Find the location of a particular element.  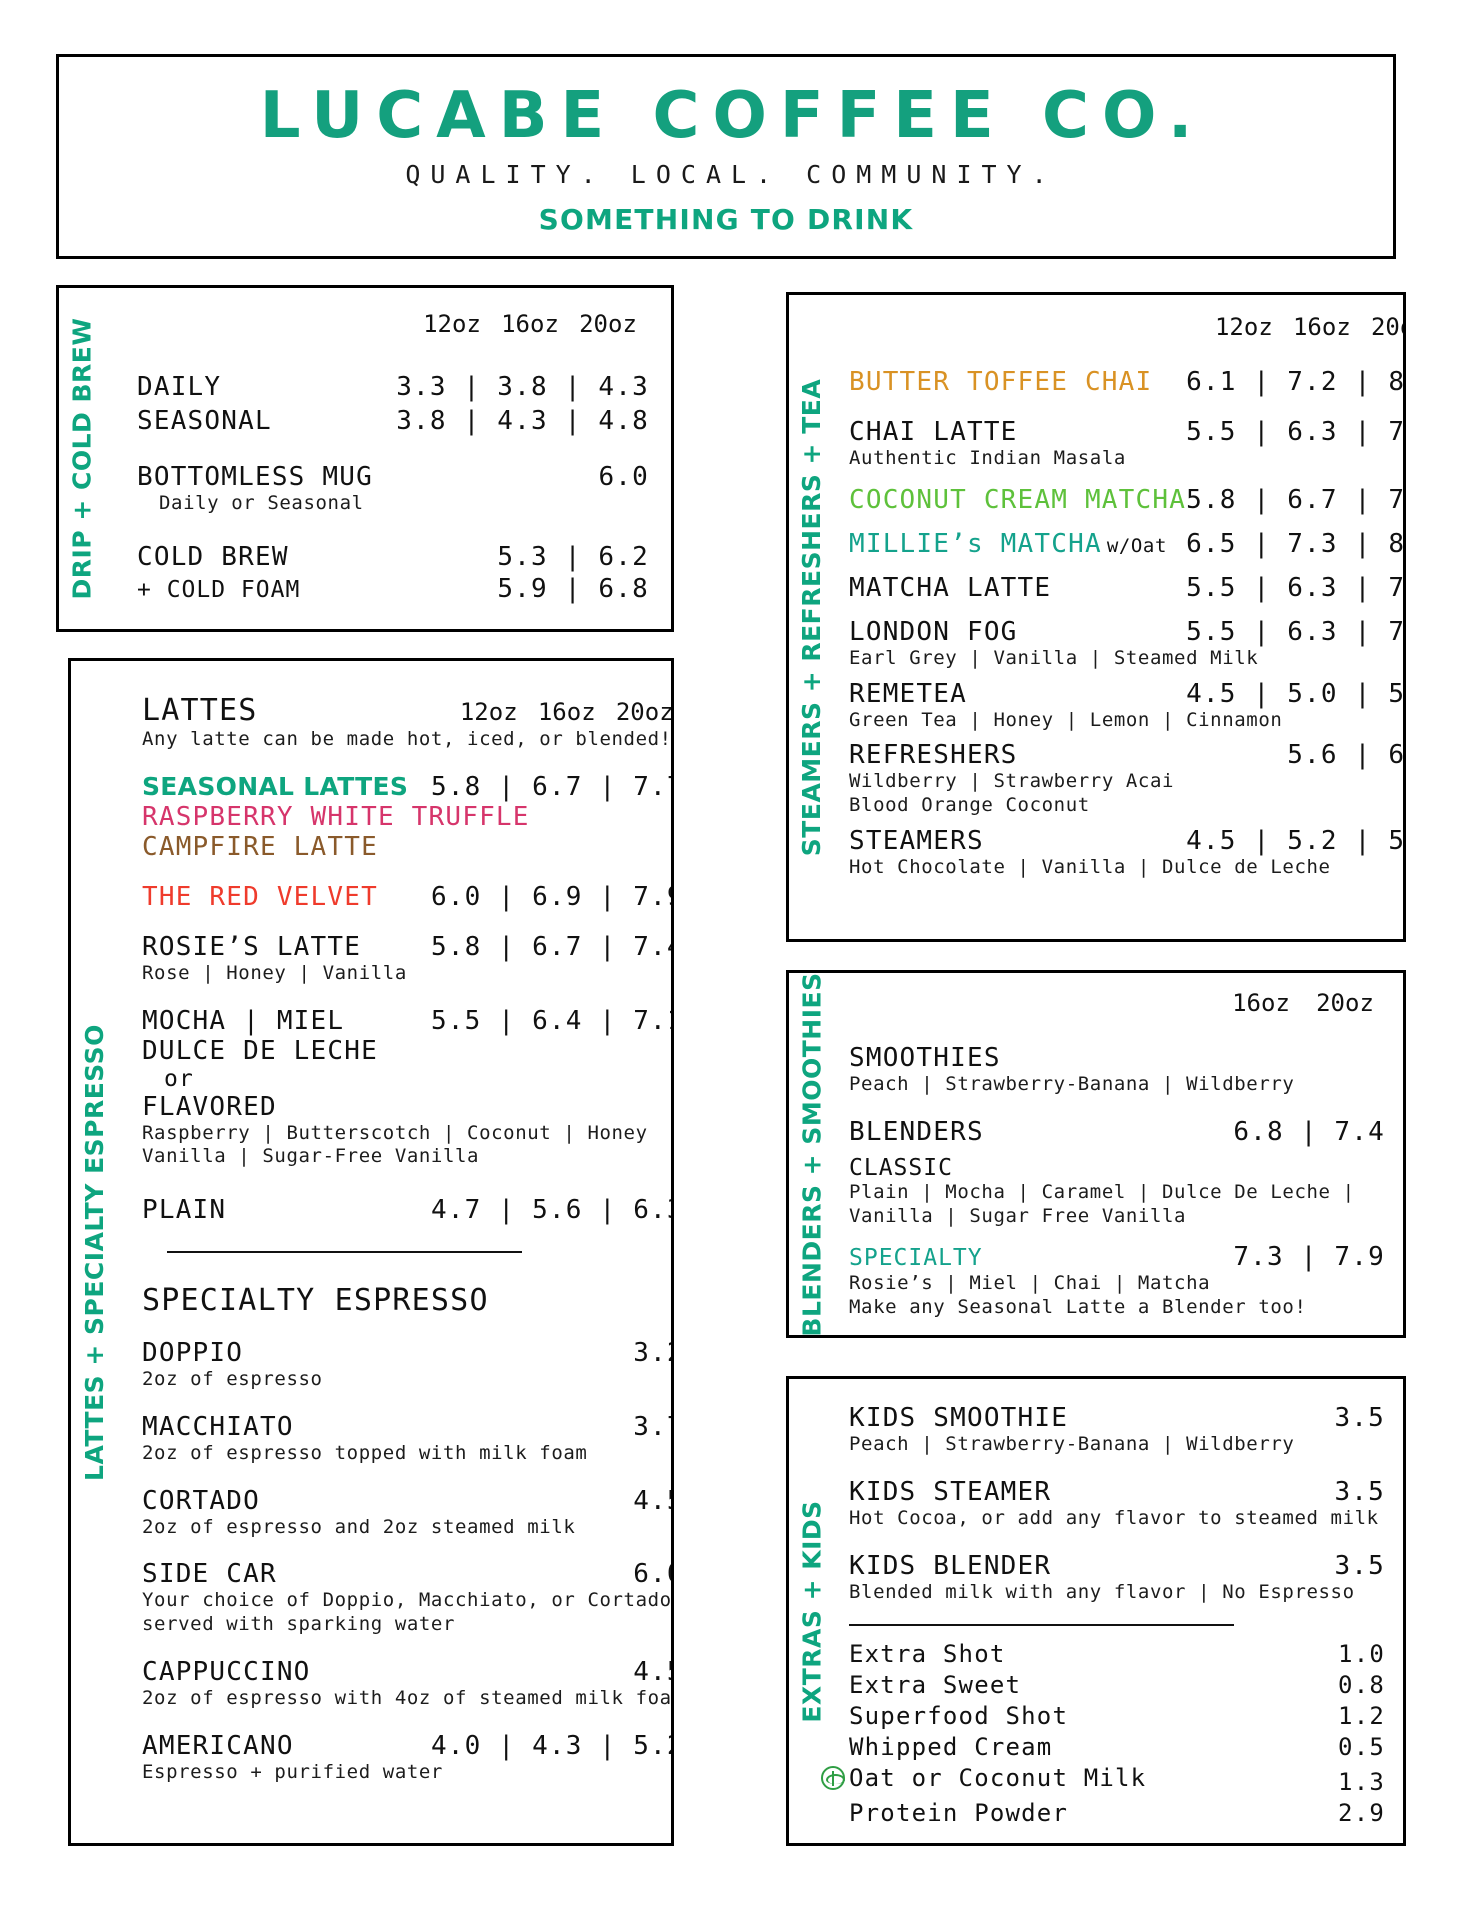

item-name: REMETEA is located at coordinates (908, 693).